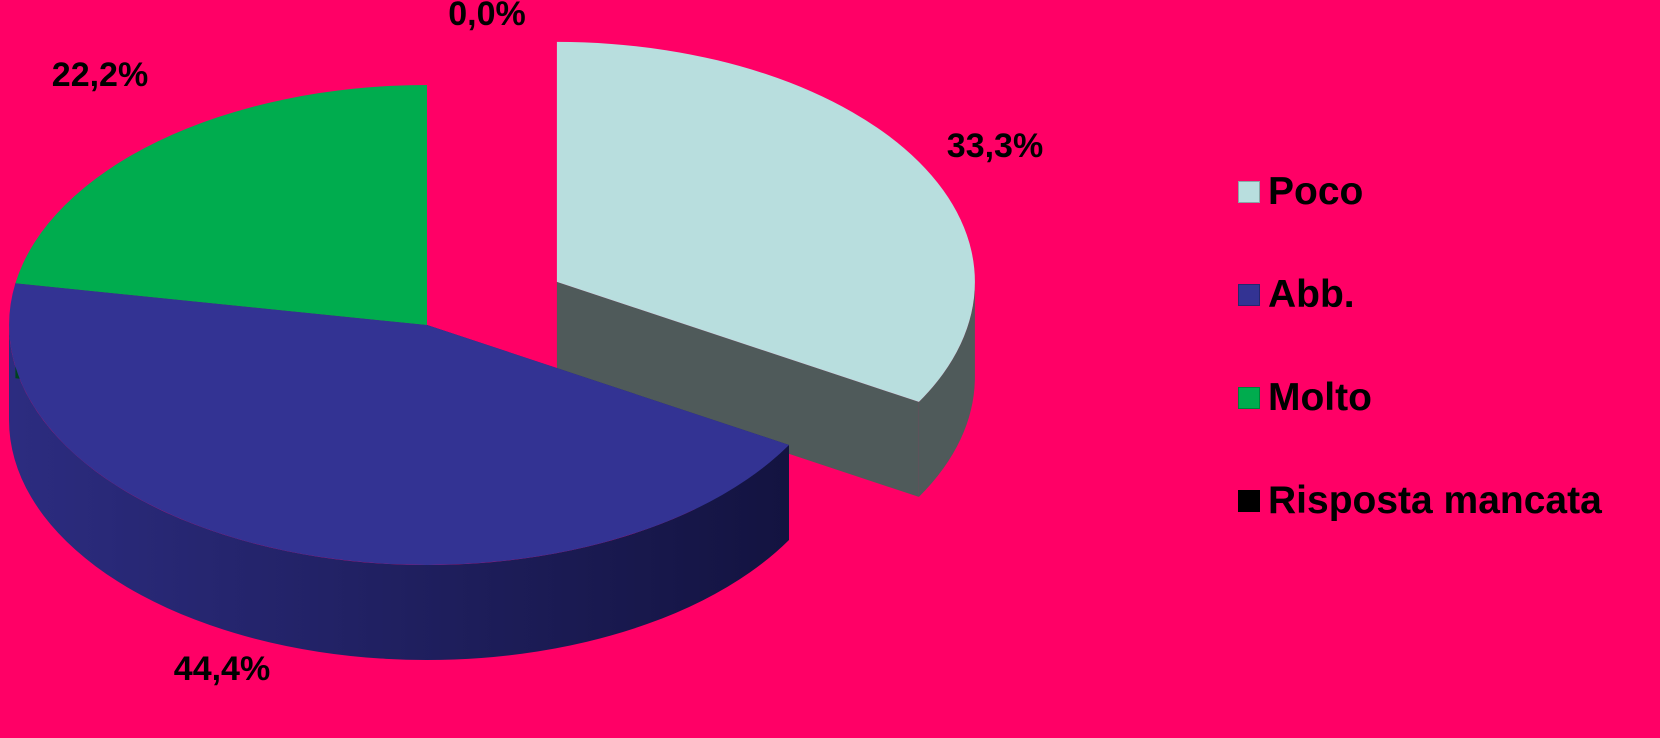 The height and width of the screenshot is (738, 1660). Describe the element at coordinates (1420, 397) in the screenshot. I see `legend-item-molto: Molto` at that location.